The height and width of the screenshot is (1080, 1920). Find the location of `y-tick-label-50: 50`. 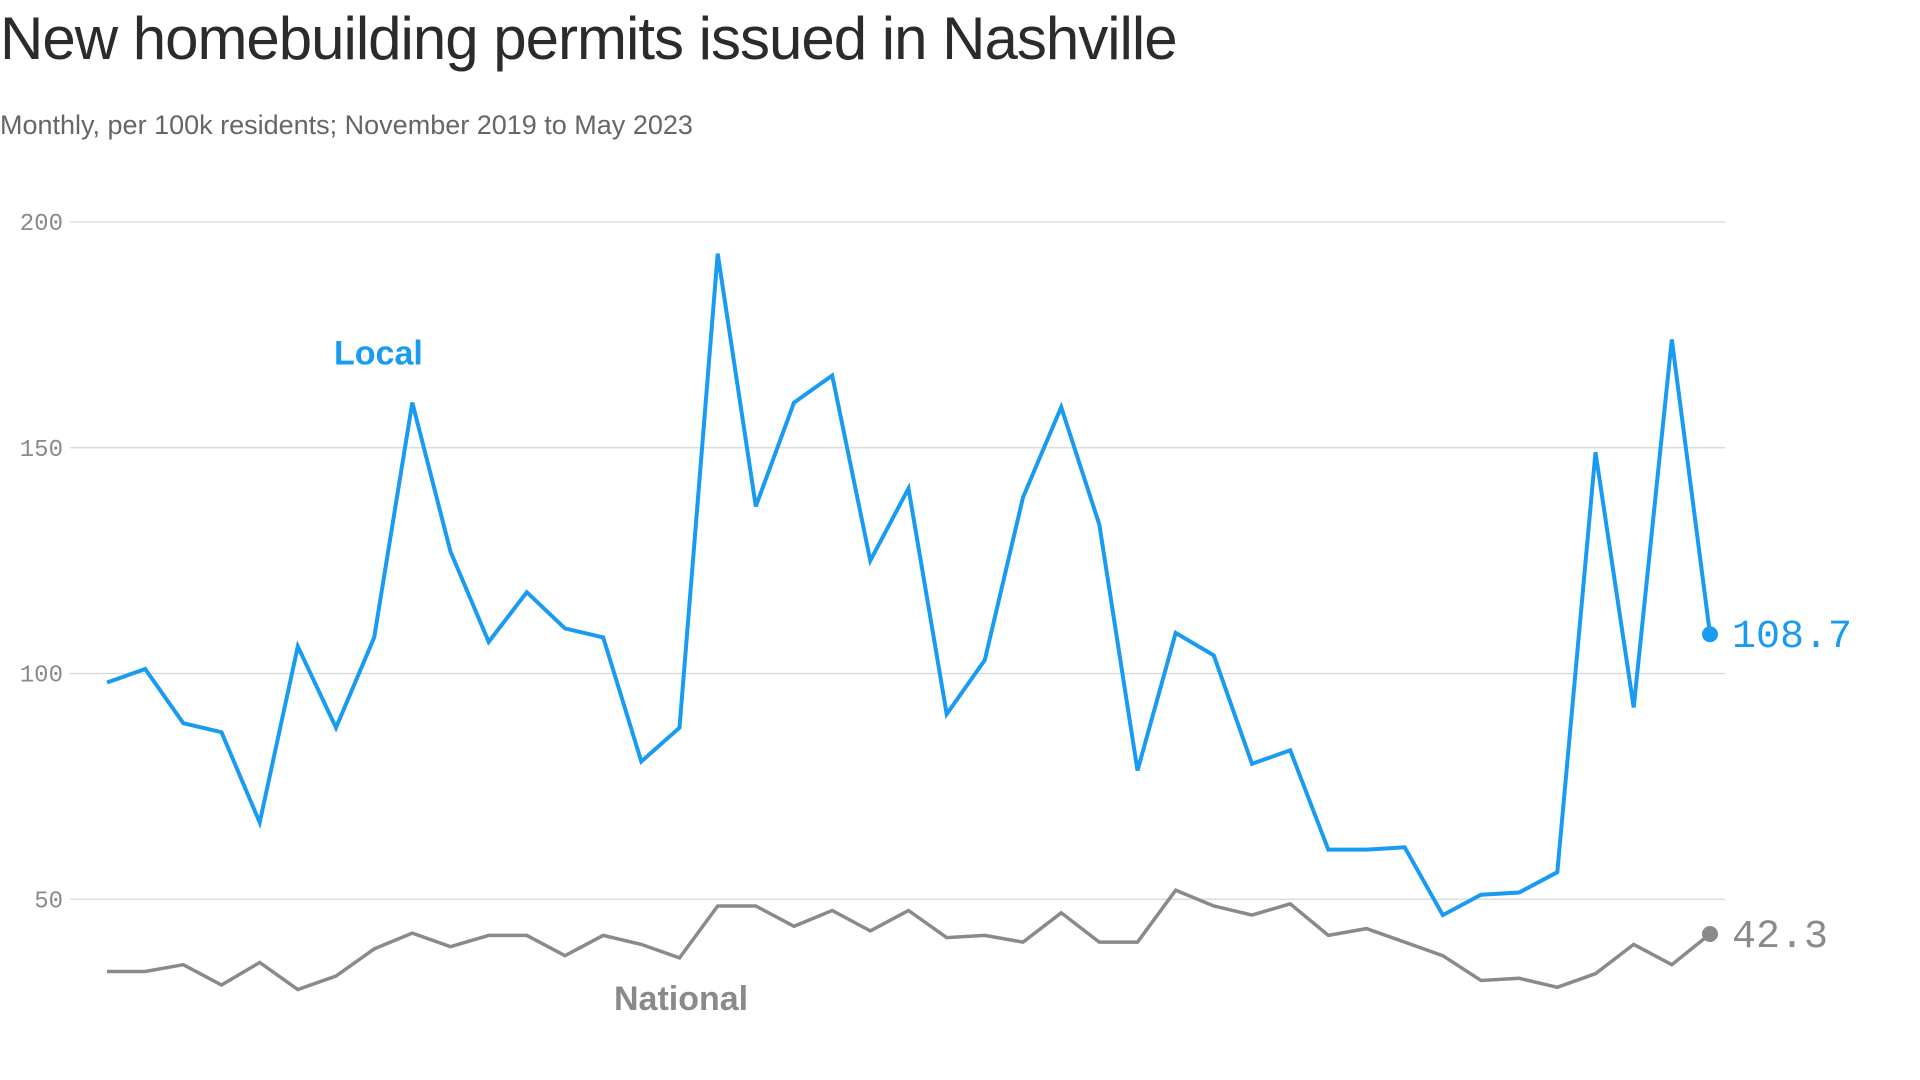

y-tick-label-50: 50 is located at coordinates (48, 901).